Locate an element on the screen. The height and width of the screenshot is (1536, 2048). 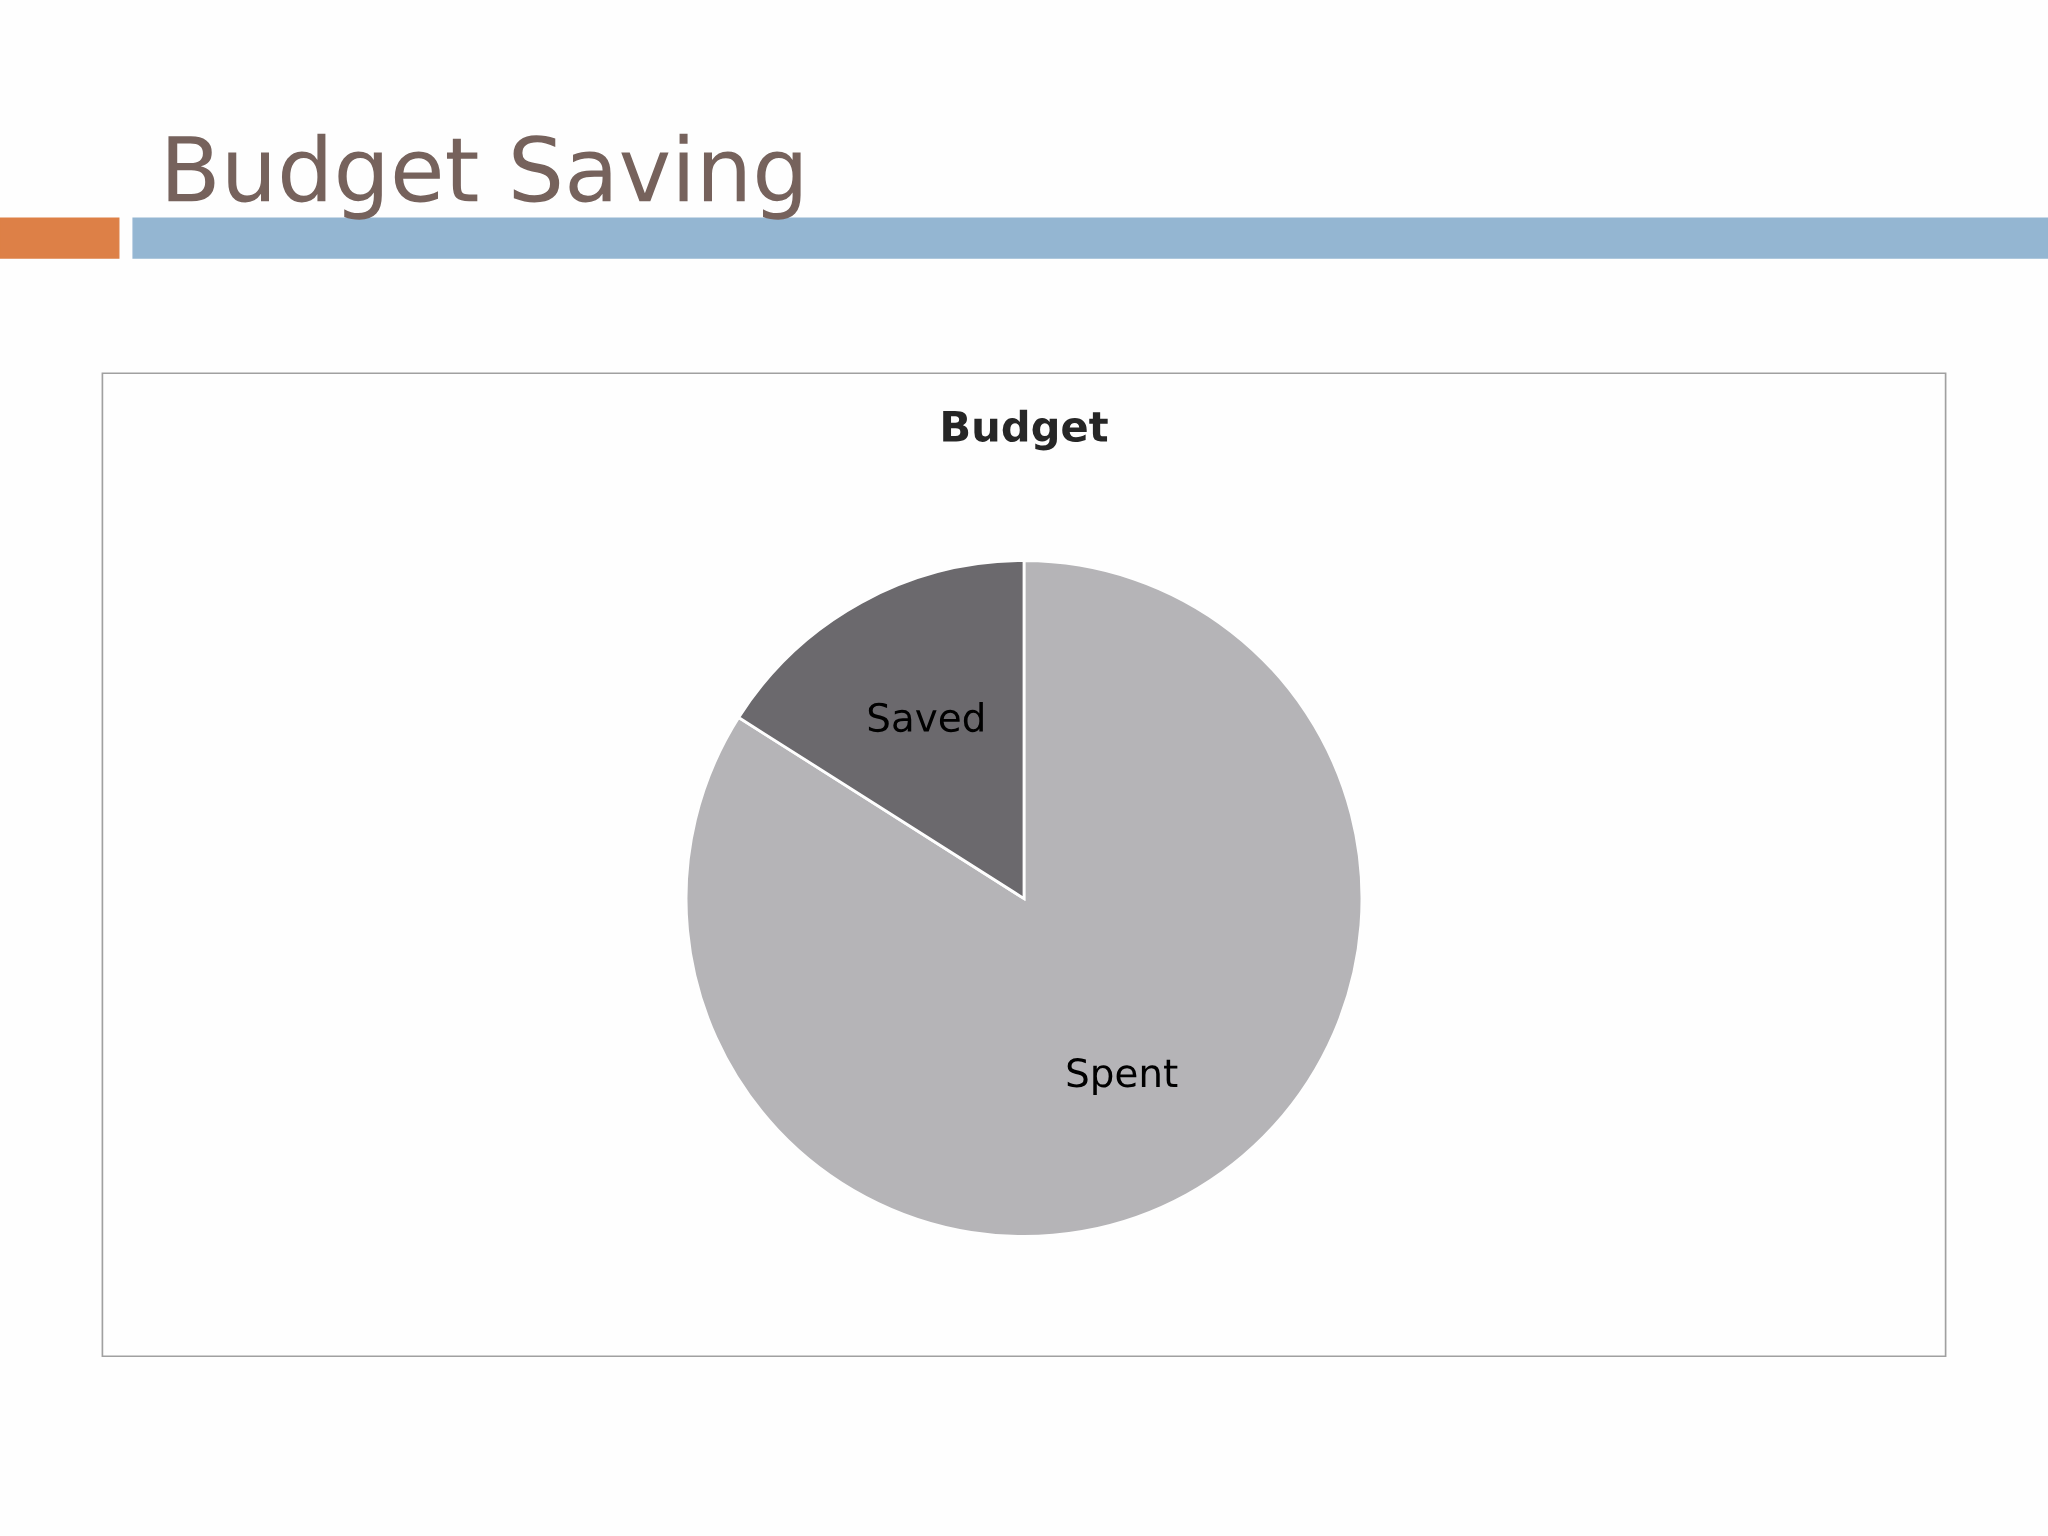
chart-subtitle: Budget is located at coordinates (1025, 430).